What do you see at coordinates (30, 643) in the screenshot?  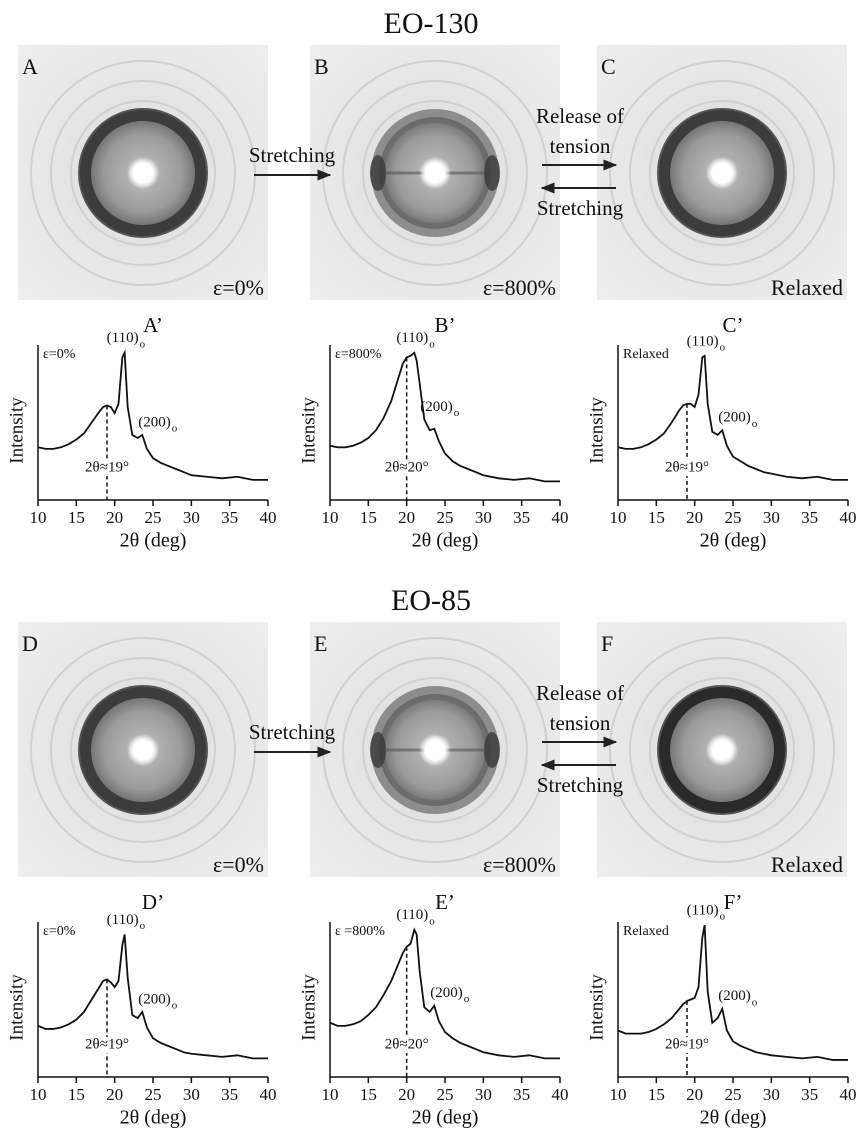 I see `panel-letter: D` at bounding box center [30, 643].